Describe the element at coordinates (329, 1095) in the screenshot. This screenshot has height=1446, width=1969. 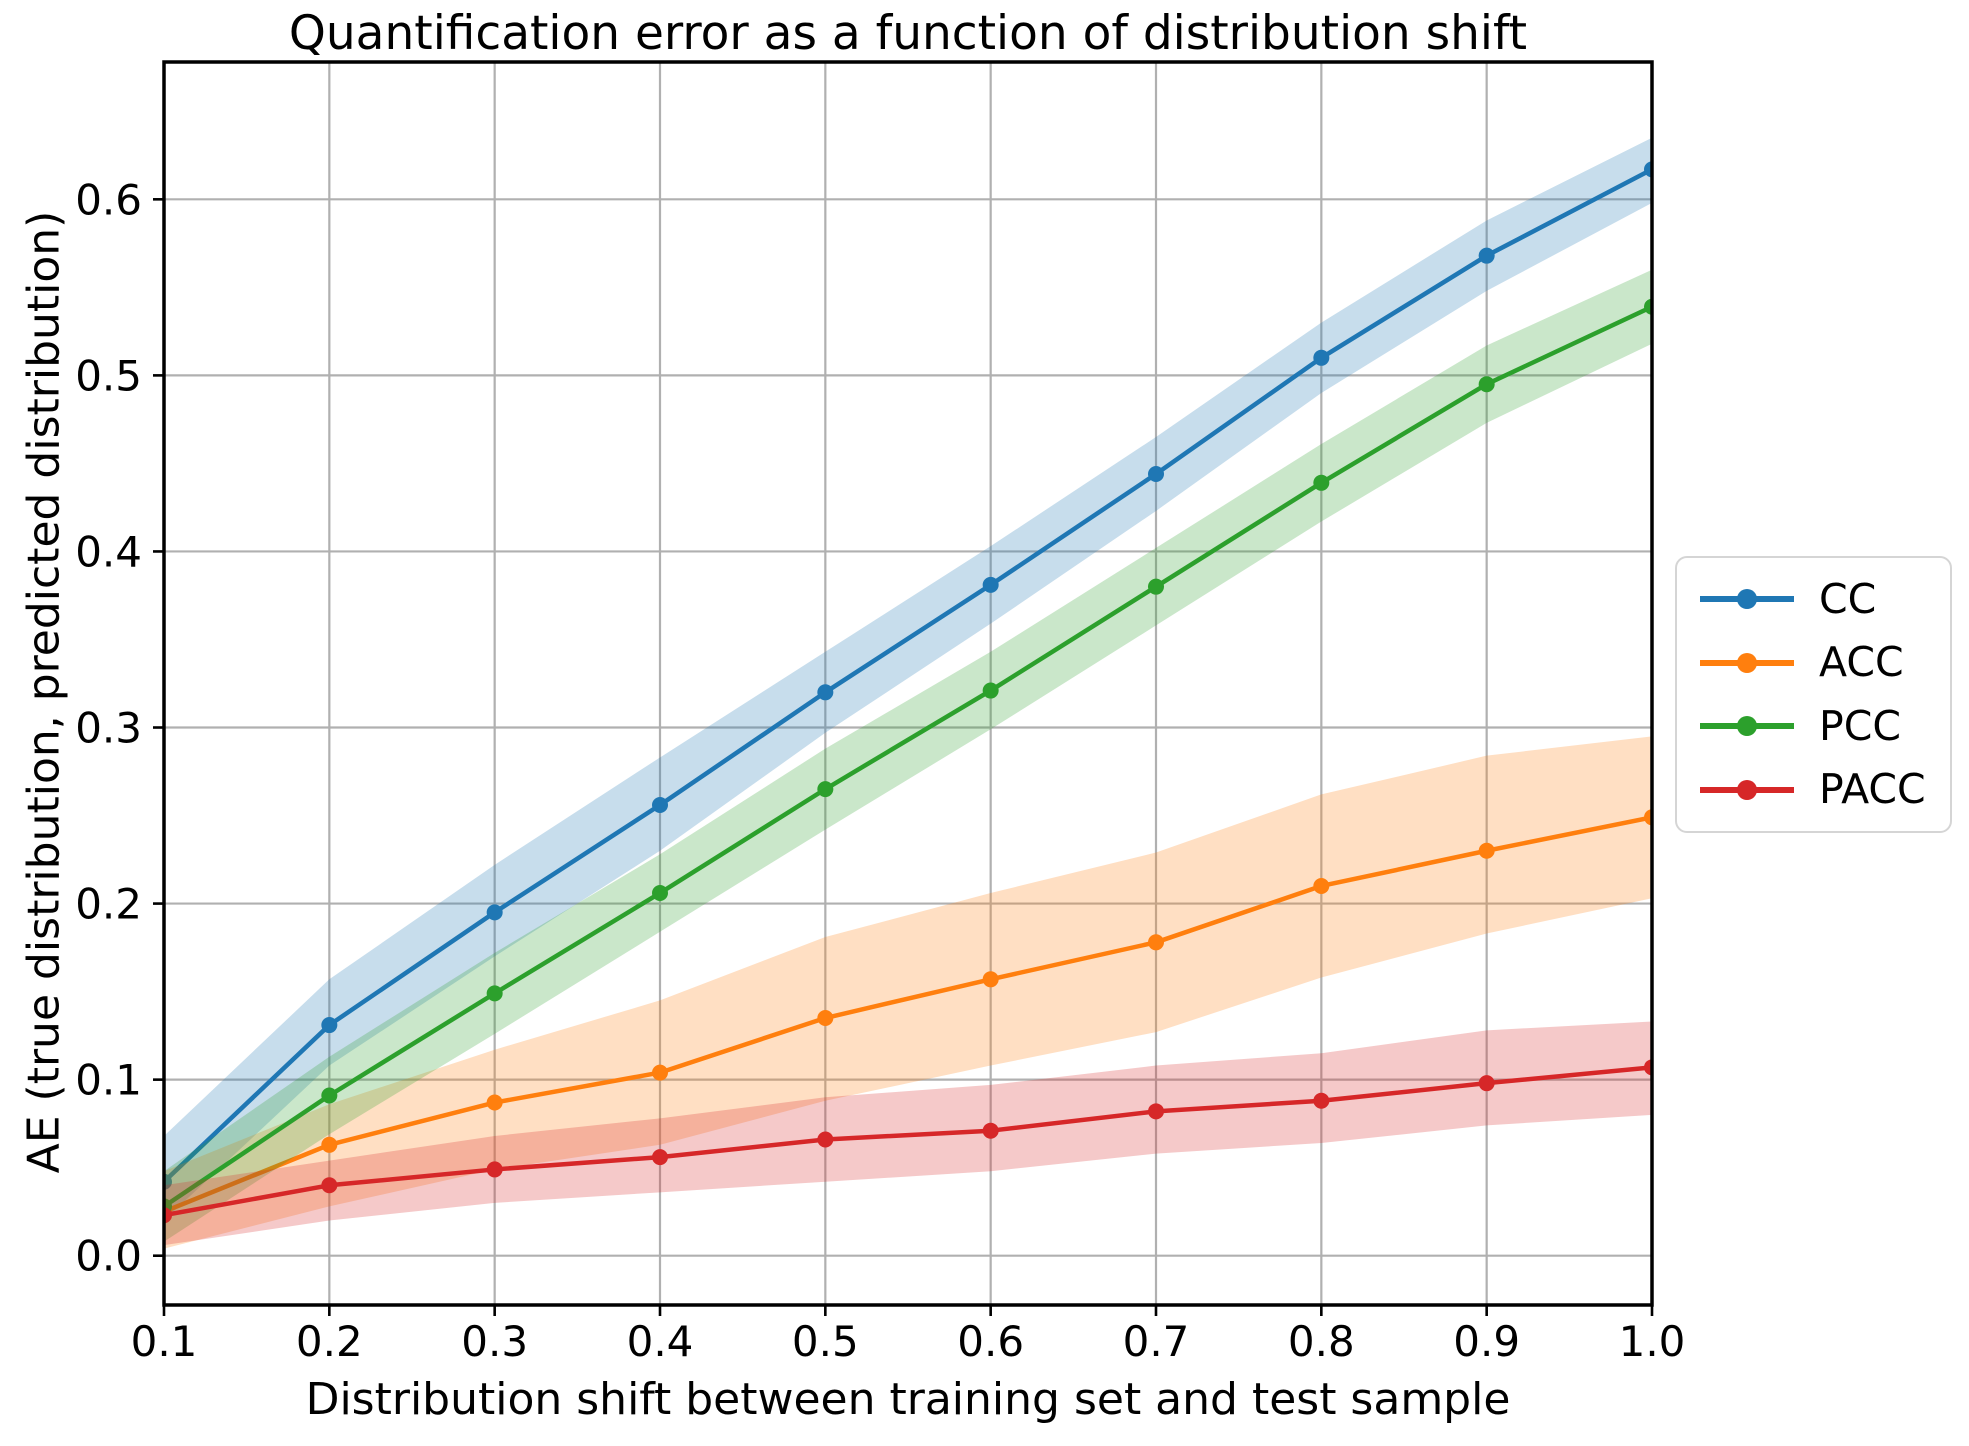
I see `marker-PCC-0.2` at that location.